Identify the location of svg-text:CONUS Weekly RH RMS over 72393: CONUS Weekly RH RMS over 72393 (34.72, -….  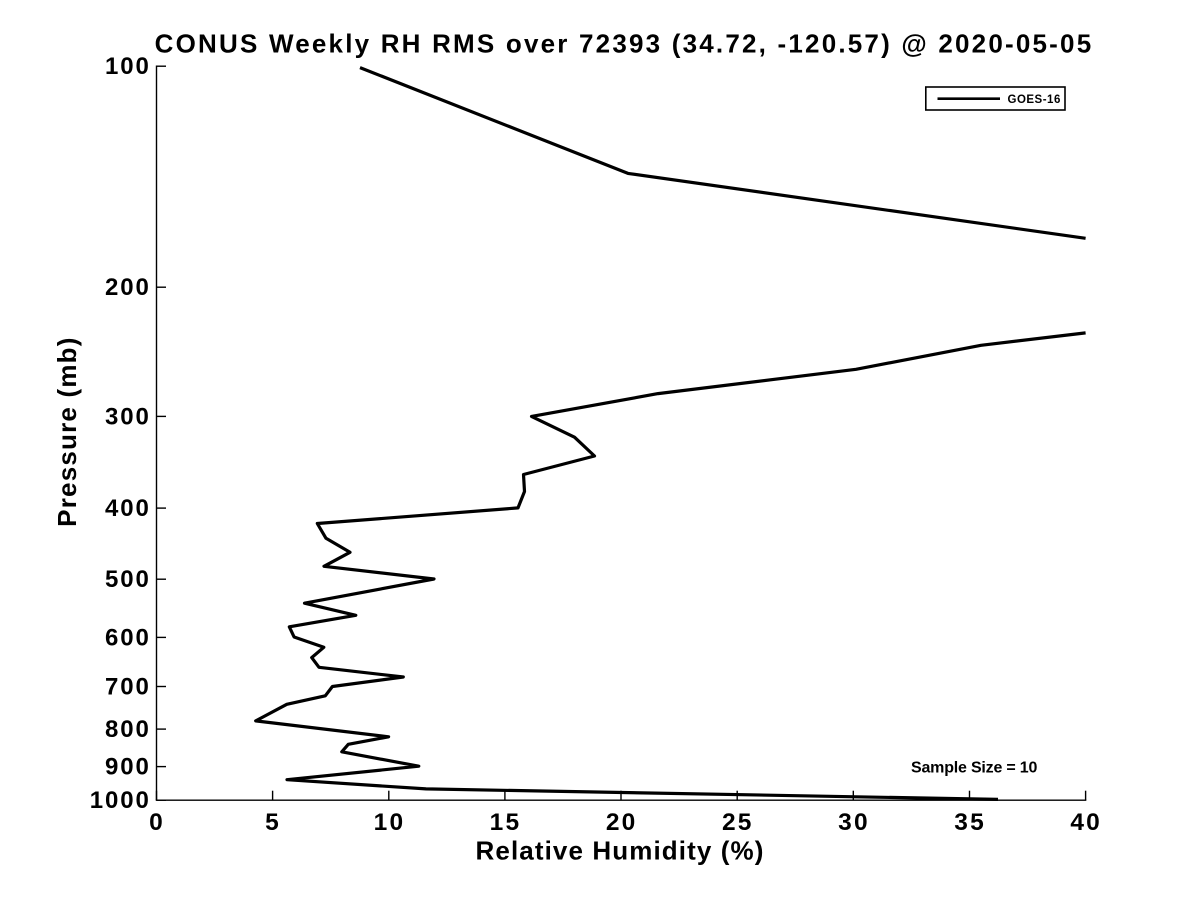
(624, 44).